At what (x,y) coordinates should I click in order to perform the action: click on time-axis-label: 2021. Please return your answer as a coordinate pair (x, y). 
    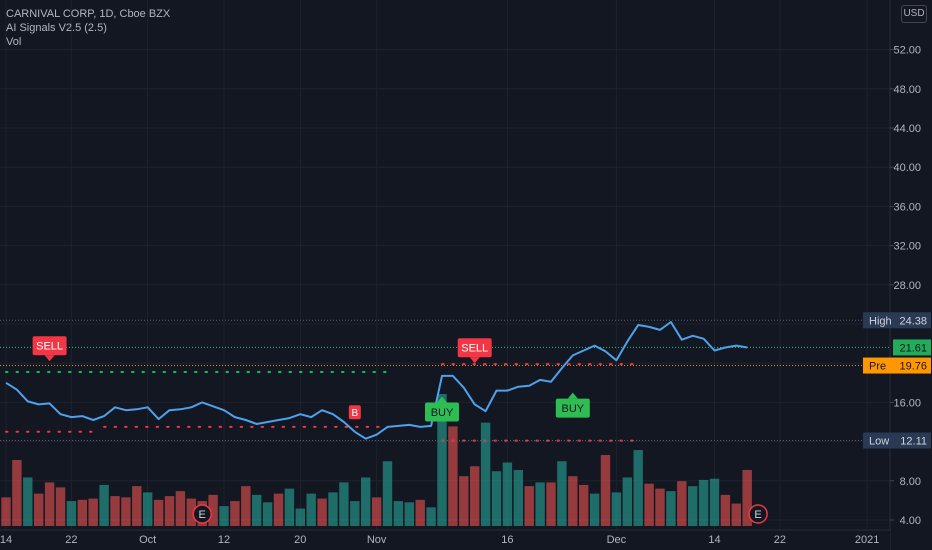
    Looking at the image, I should click on (867, 540).